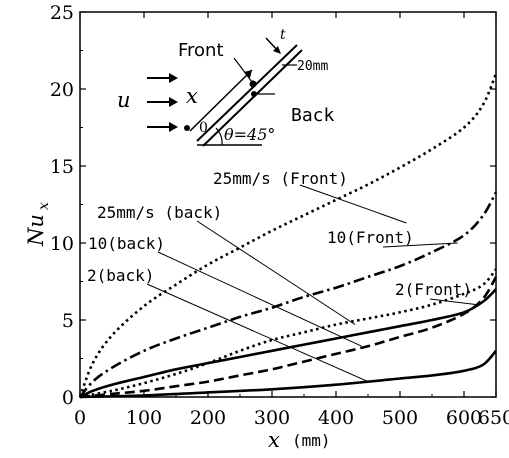 The width and height of the screenshot is (509, 458). I want to click on front-point-dot, so click(253, 84).